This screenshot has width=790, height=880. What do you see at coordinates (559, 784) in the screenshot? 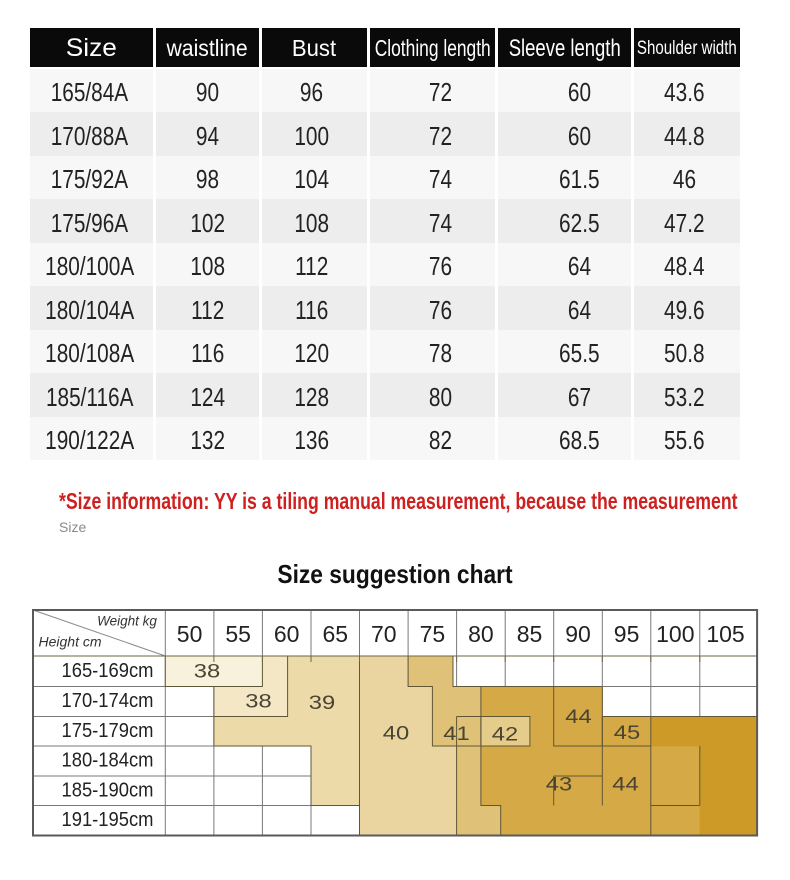
I see `svg-text: 43` at bounding box center [559, 784].